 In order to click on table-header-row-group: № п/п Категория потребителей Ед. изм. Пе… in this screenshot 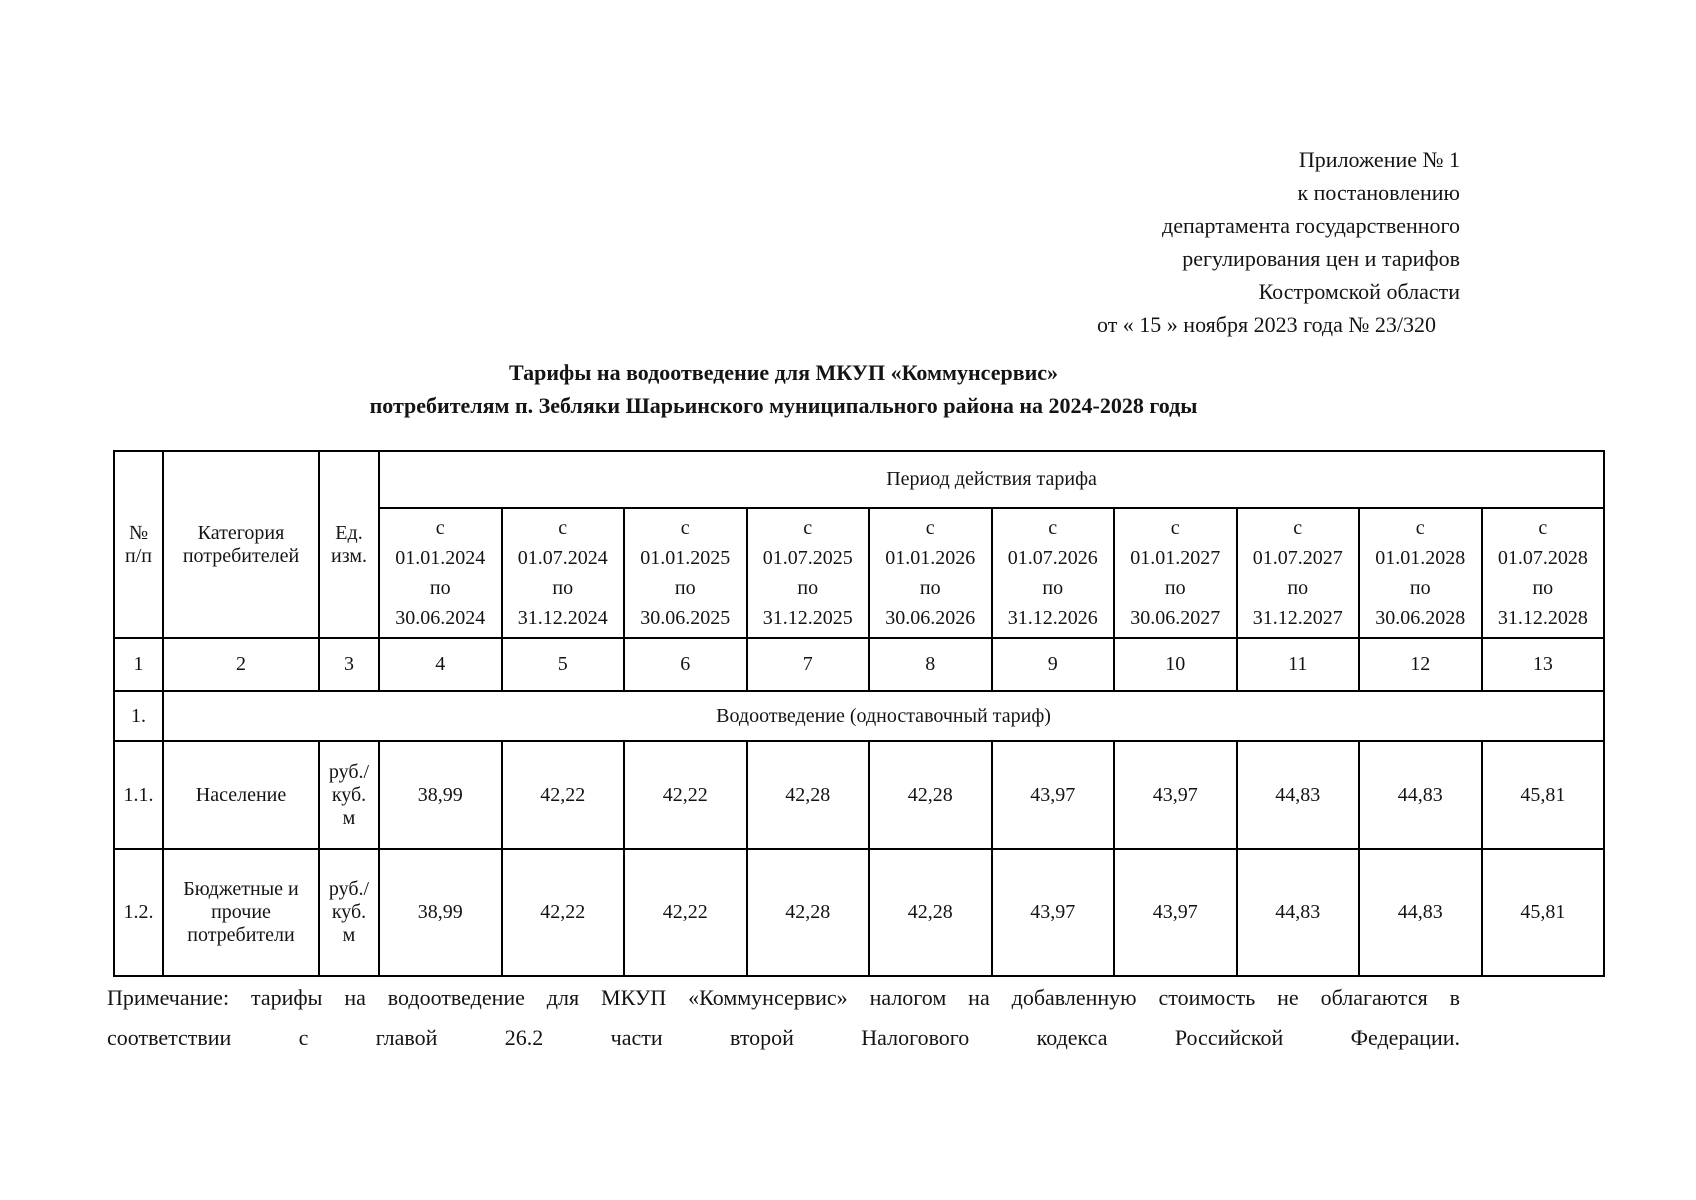, I will do `click(859, 544)`.